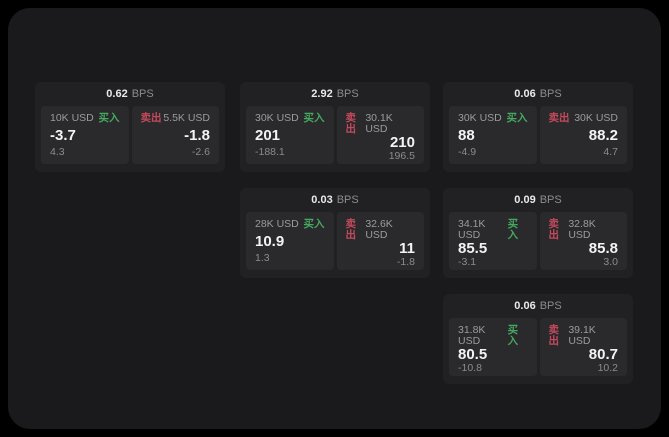  What do you see at coordinates (603, 248) in the screenshot?
I see `sell-price: 85.8` at bounding box center [603, 248].